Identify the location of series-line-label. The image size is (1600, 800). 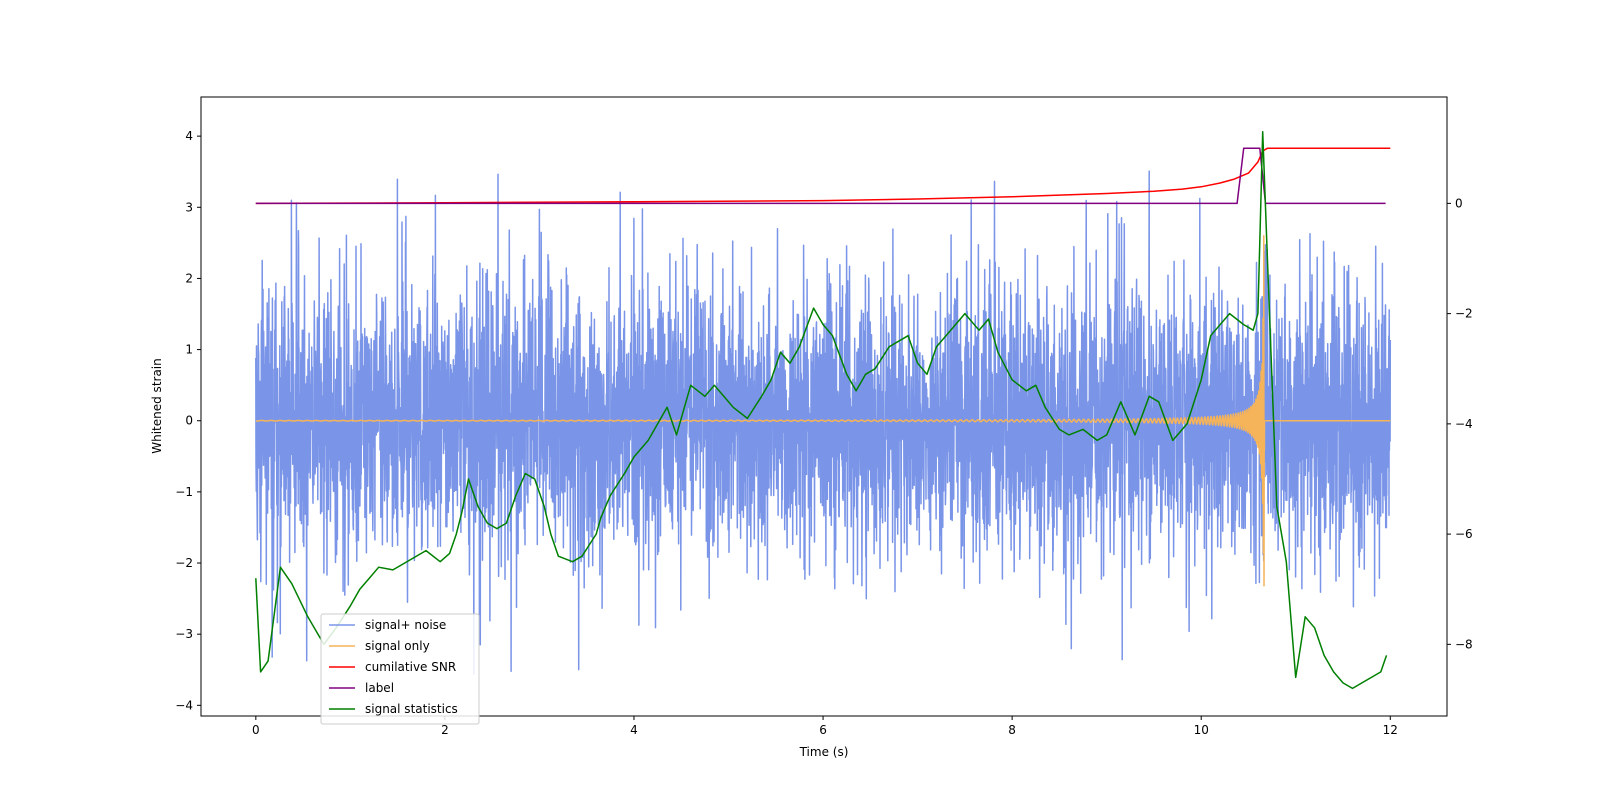
(820, 176).